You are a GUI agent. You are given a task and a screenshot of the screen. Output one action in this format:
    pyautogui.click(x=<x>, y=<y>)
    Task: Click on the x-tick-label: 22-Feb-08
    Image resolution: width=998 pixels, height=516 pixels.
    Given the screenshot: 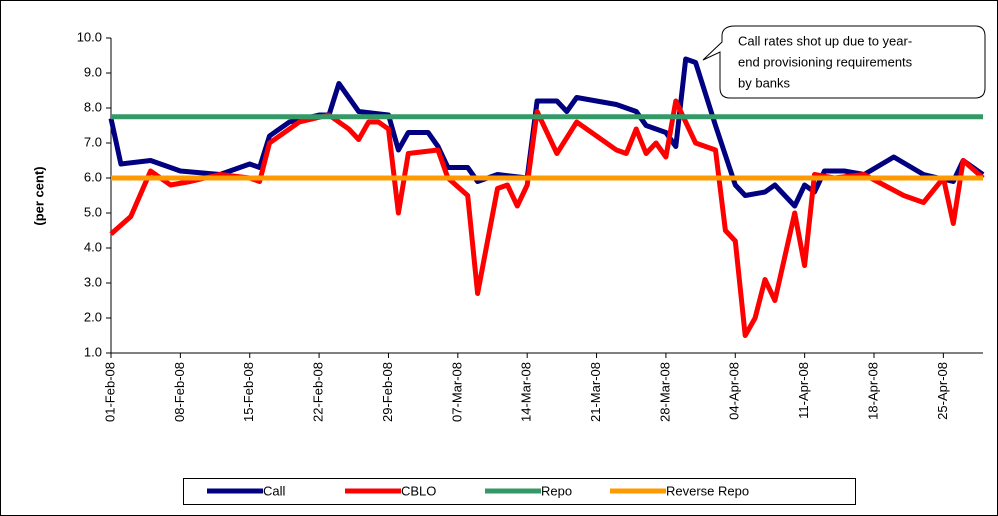 What is the action you would take?
    pyautogui.click(x=318, y=392)
    